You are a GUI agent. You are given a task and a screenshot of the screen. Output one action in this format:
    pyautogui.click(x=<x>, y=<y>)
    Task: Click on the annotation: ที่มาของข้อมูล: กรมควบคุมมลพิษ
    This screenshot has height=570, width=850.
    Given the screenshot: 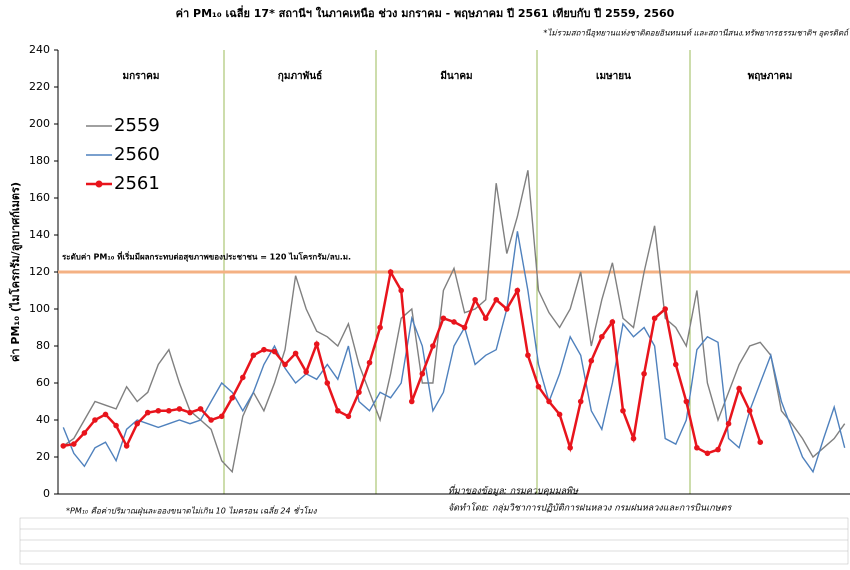 What is the action you would take?
    pyautogui.click(x=513, y=490)
    